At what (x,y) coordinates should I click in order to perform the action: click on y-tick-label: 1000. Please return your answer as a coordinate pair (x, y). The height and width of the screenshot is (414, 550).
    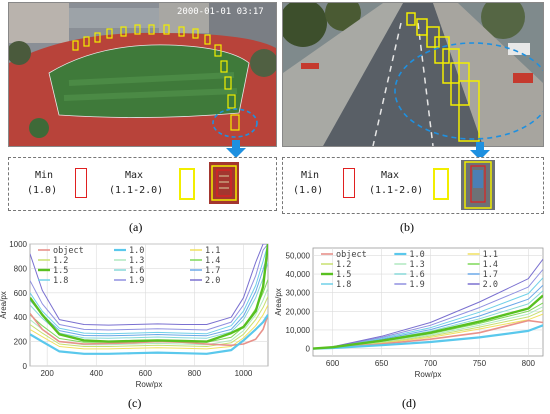
    Looking at the image, I should click on (18, 244).